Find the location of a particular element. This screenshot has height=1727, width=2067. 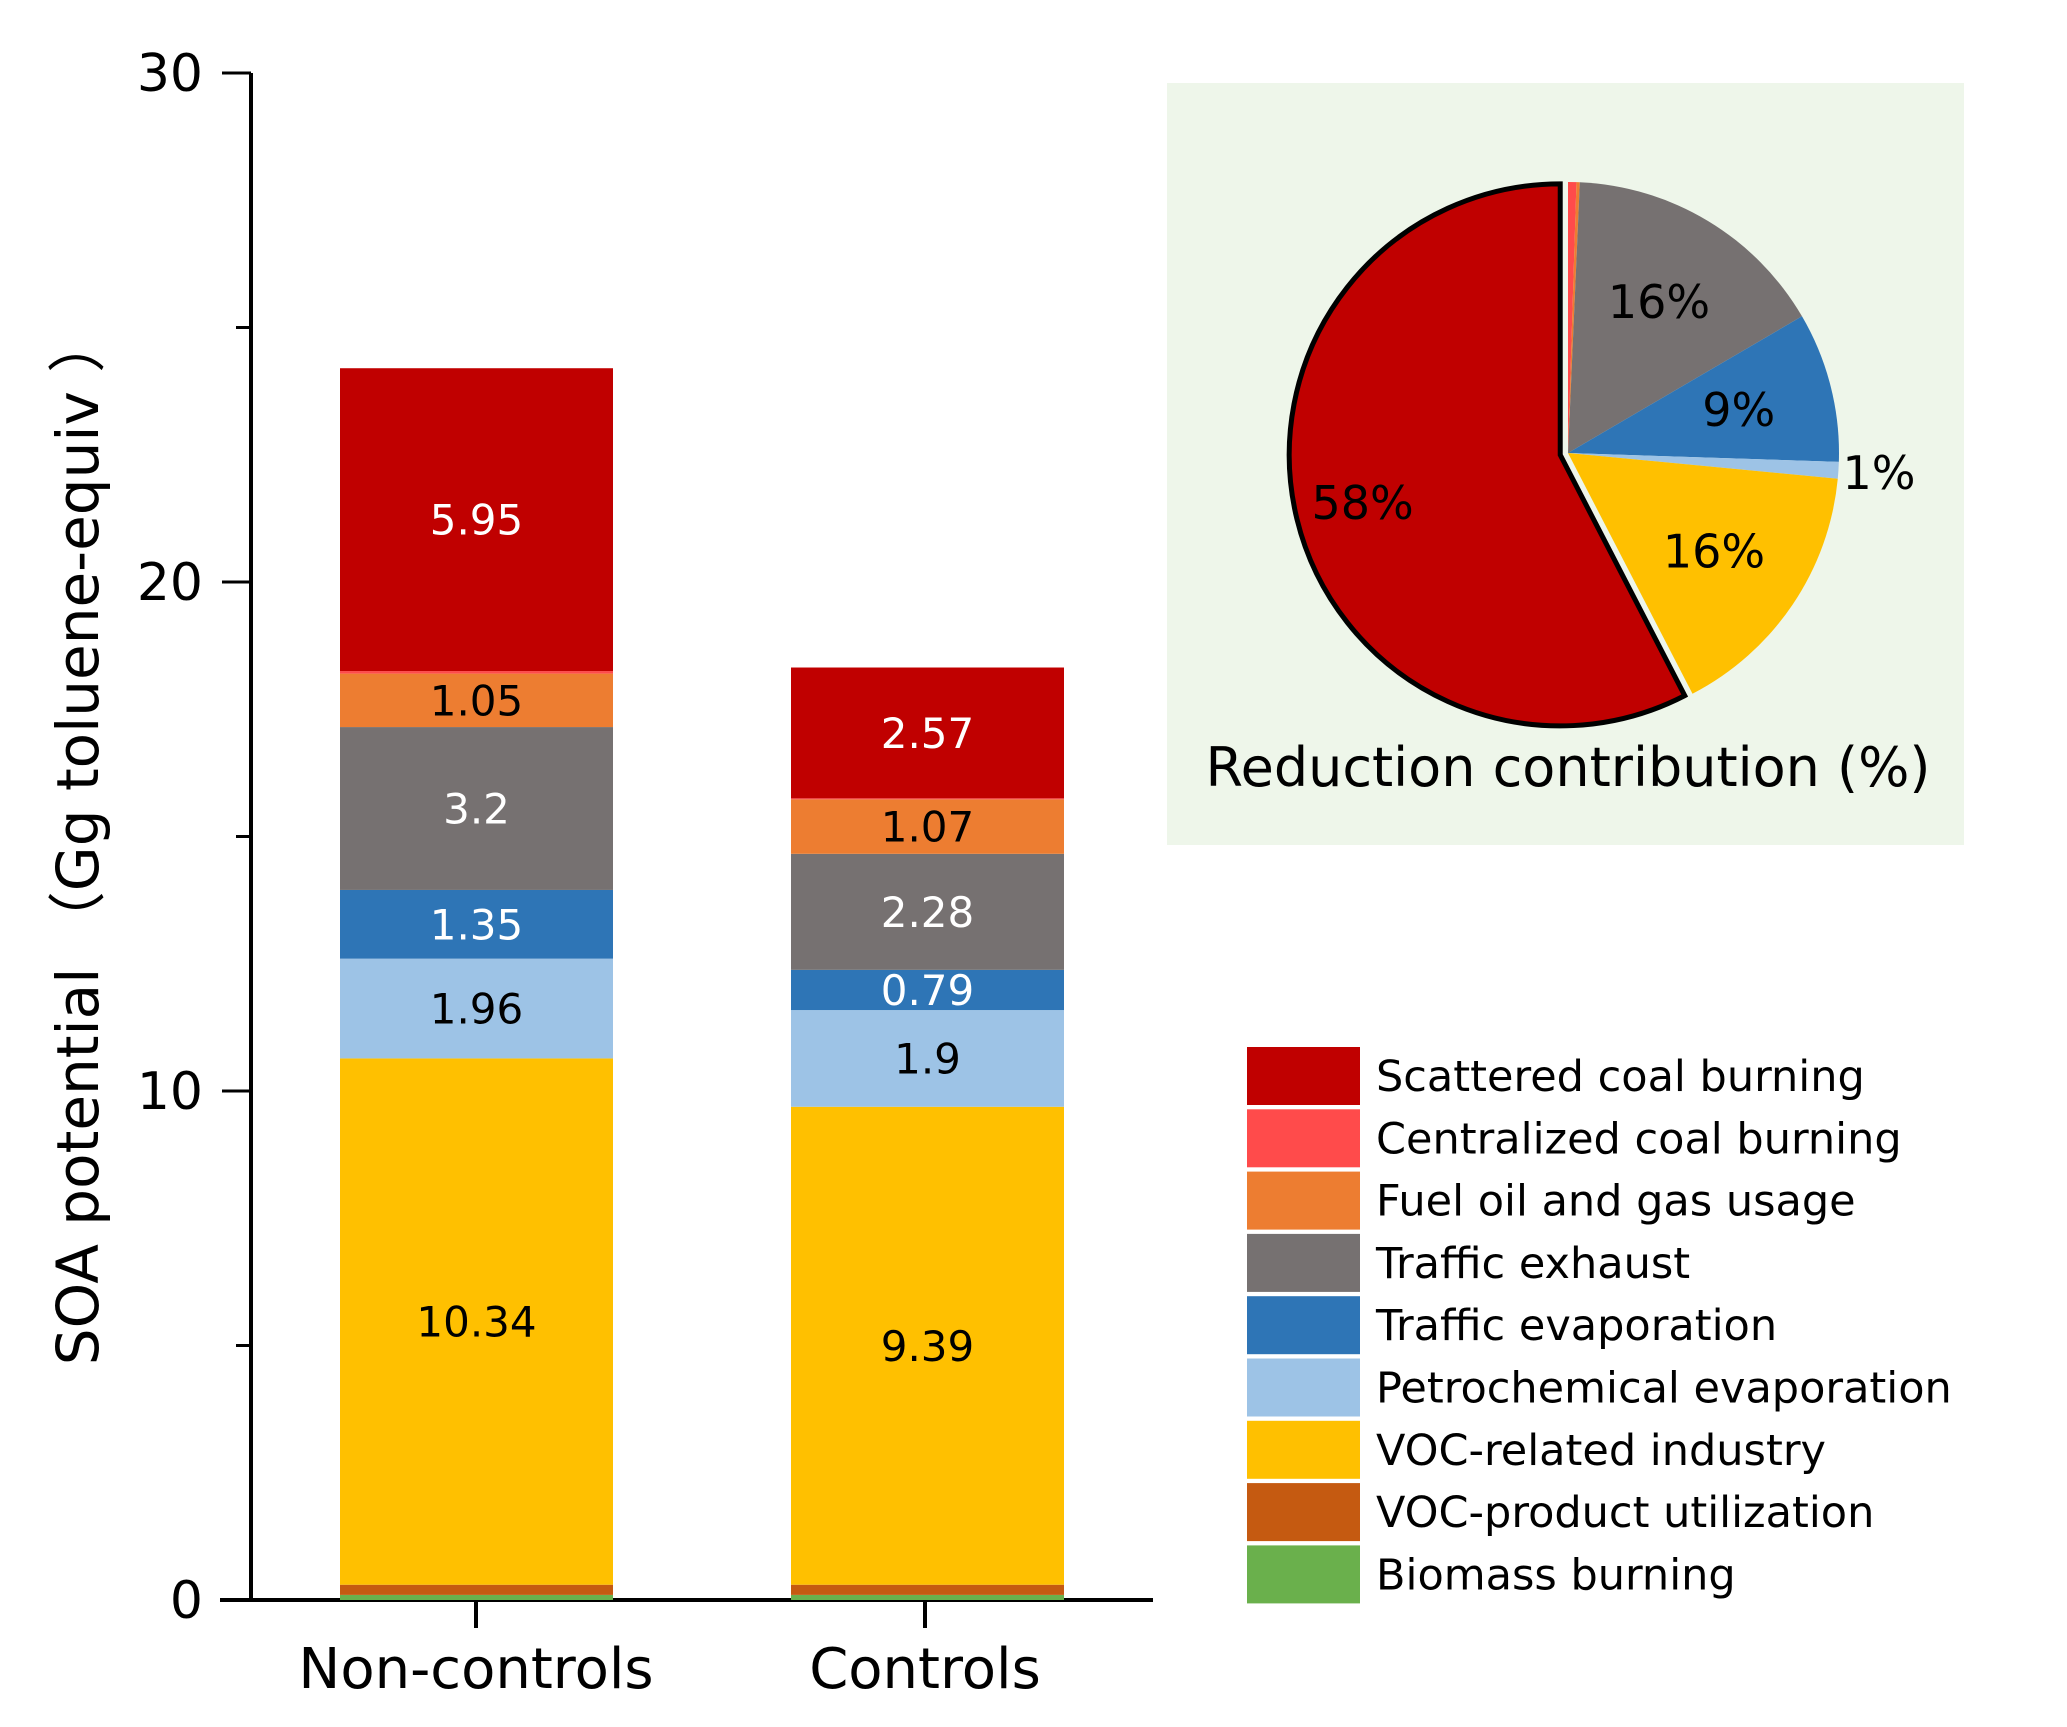

y-tick-label: 0 is located at coordinates (186, 1601).